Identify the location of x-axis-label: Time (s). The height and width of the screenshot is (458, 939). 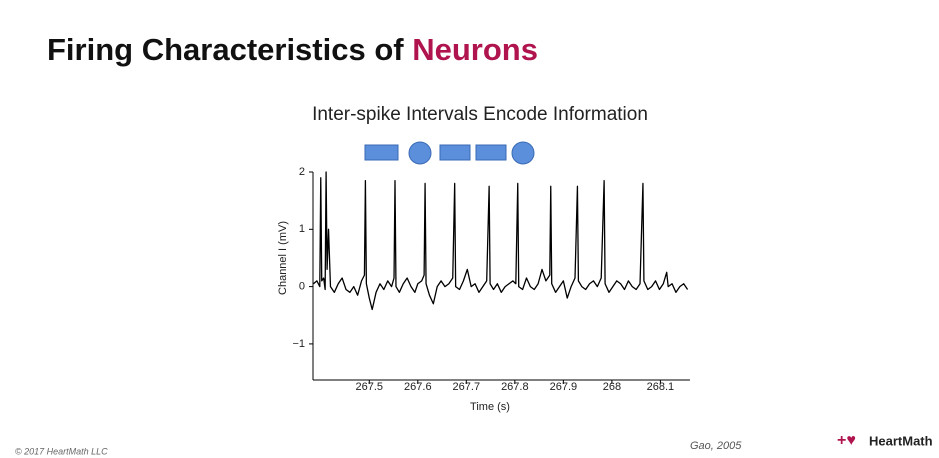
(490, 407).